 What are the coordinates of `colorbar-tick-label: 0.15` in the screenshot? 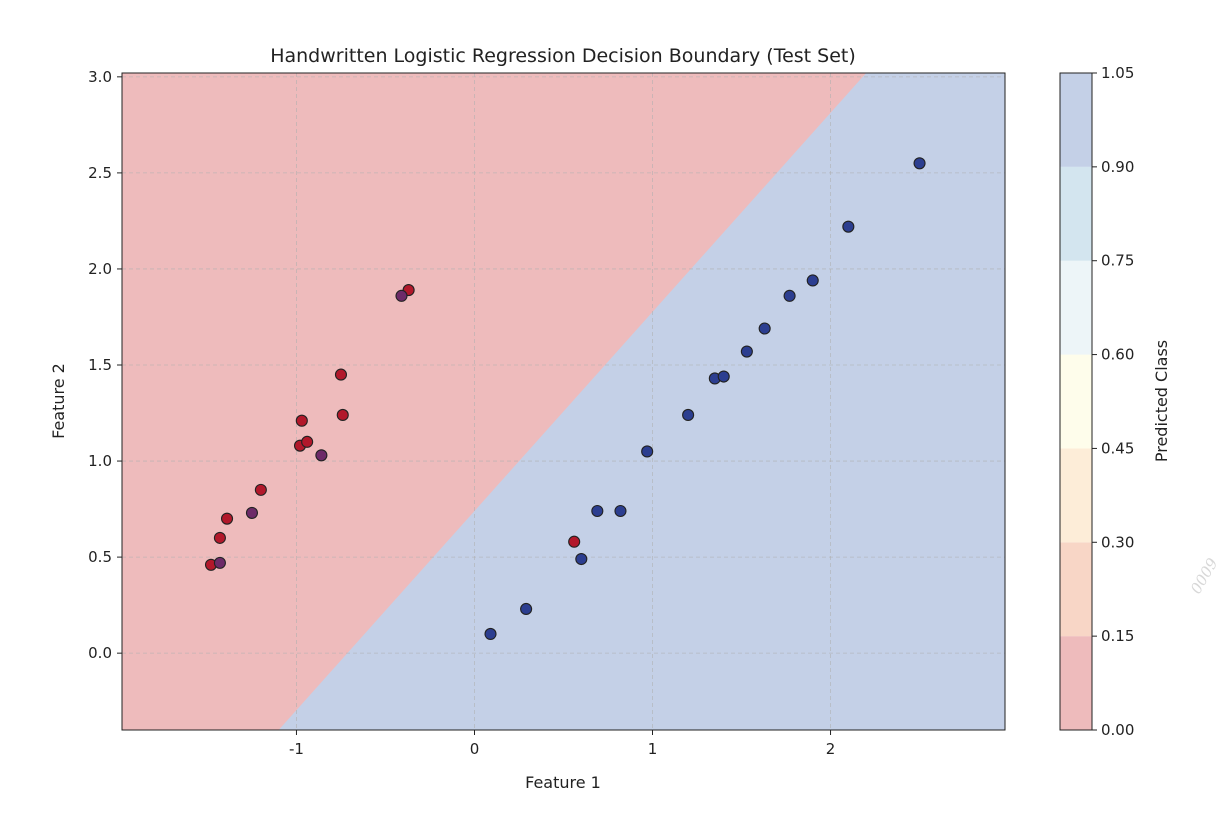 It's located at (1117, 636).